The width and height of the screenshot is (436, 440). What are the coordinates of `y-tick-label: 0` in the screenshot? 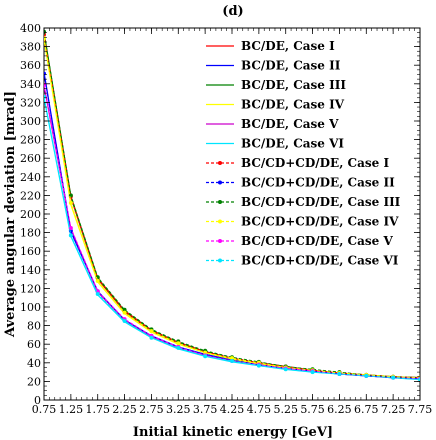 It's located at (37, 400).